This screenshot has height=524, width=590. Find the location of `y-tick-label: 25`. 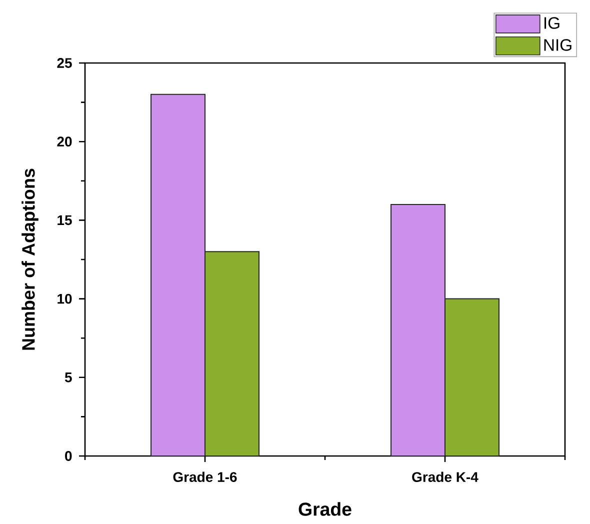

y-tick-label: 25 is located at coordinates (64, 63).